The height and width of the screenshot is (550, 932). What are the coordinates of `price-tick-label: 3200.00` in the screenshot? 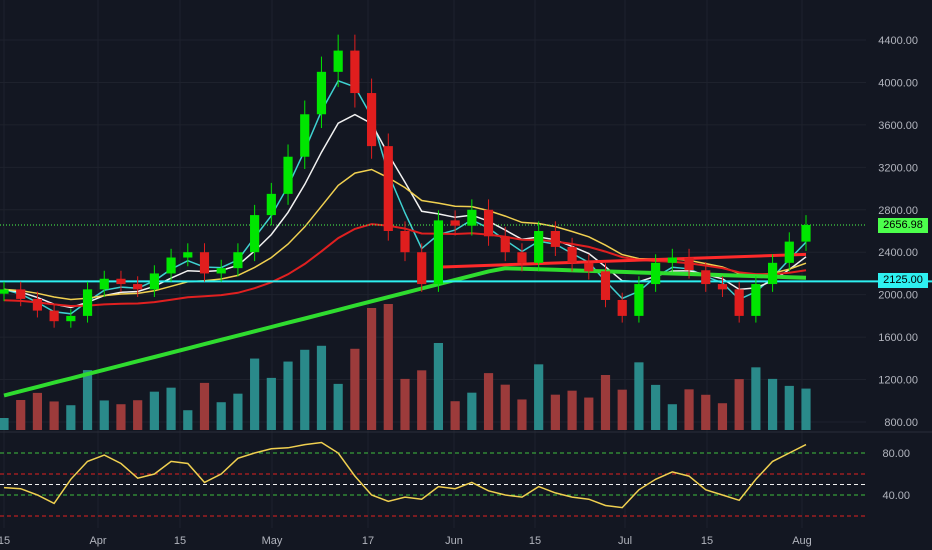 It's located at (898, 168).